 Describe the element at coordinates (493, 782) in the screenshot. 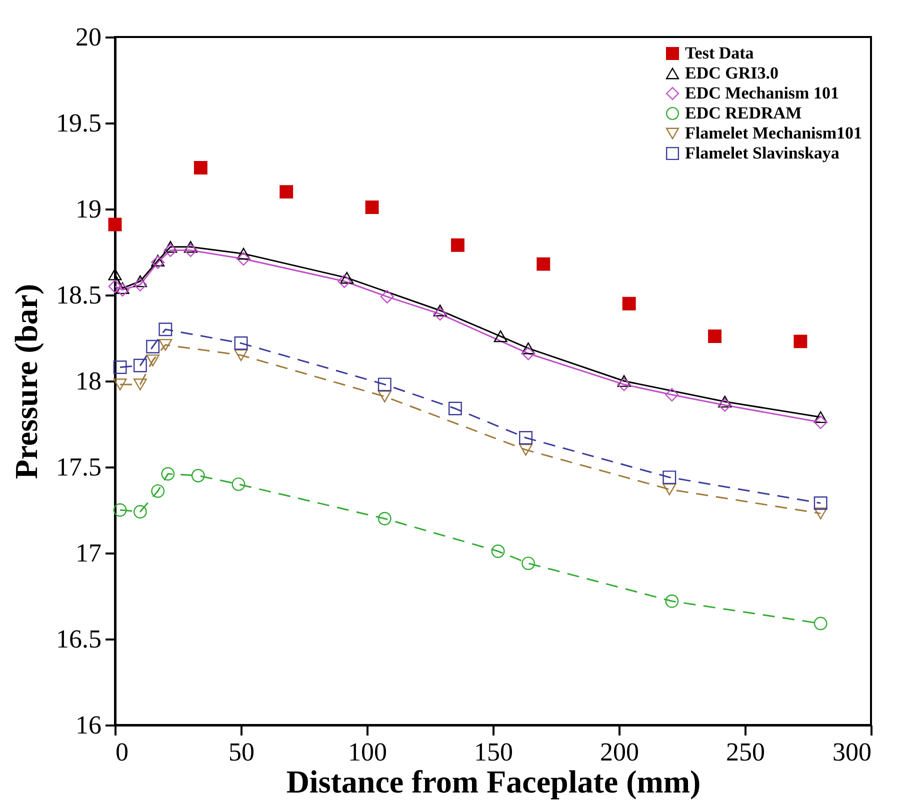

I see `x-axis-title: Distance from Faceplate (mm)` at that location.